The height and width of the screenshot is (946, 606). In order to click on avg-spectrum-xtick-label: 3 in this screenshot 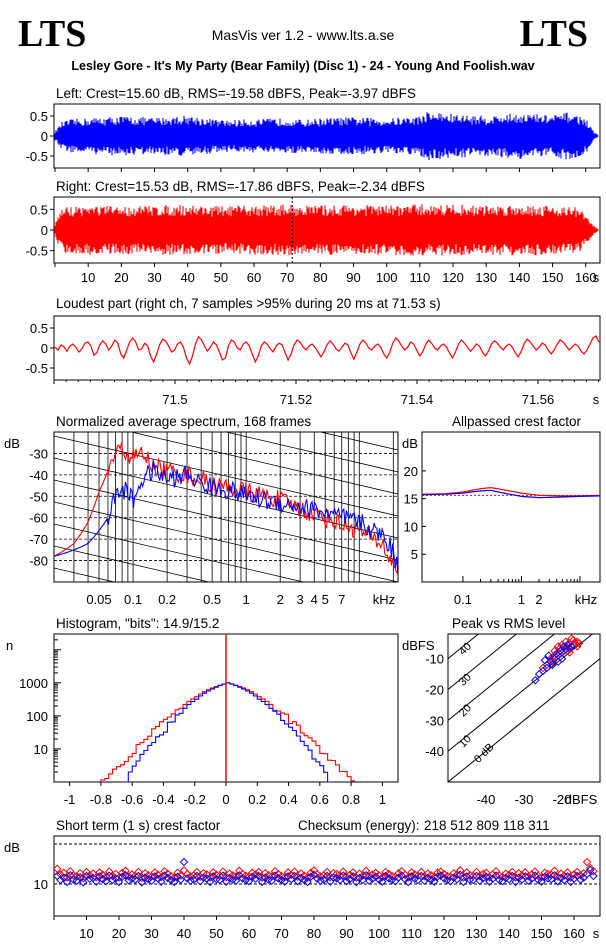, I will do `click(300, 599)`.